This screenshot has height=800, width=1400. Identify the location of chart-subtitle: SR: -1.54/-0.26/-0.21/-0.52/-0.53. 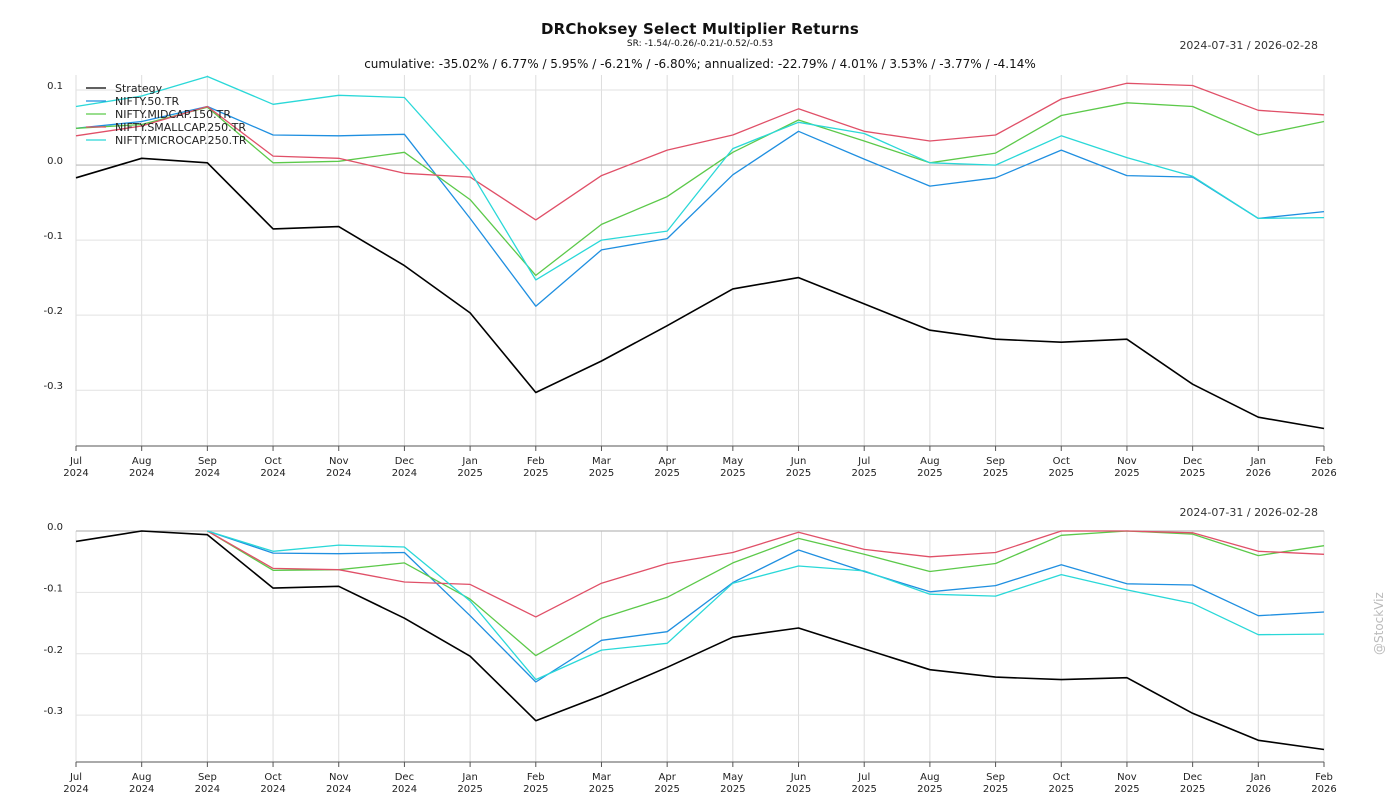
(700, 44).